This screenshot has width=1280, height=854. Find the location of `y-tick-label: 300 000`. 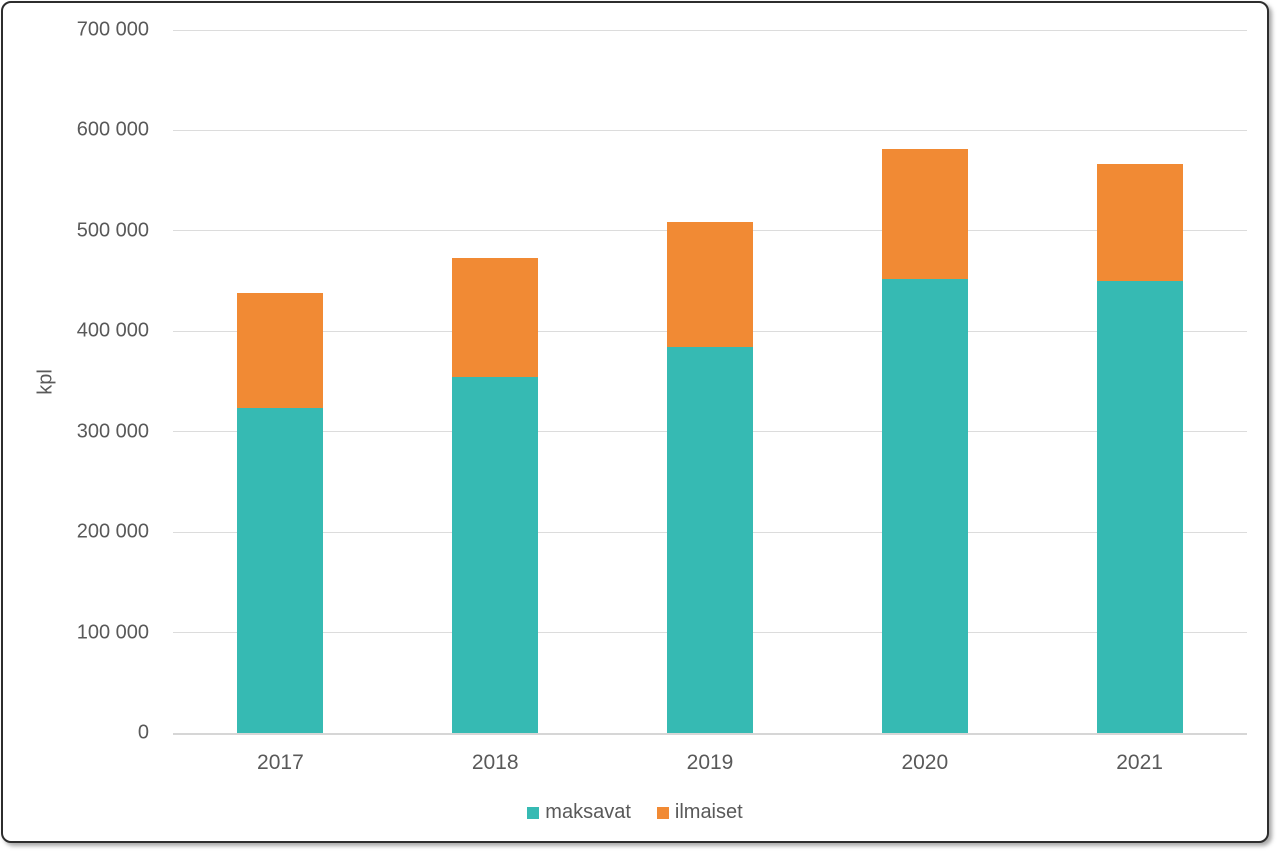

y-tick-label: 300 000 is located at coordinates (112, 431).